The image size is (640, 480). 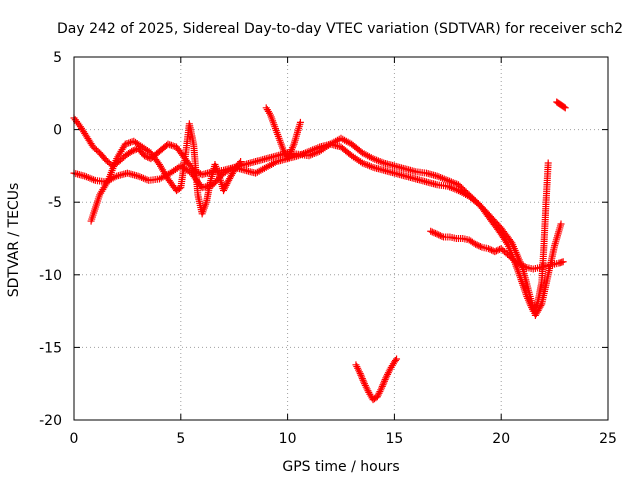 What do you see at coordinates (340, 467) in the screenshot?
I see `x-axis-label: GPS time / hours` at bounding box center [340, 467].